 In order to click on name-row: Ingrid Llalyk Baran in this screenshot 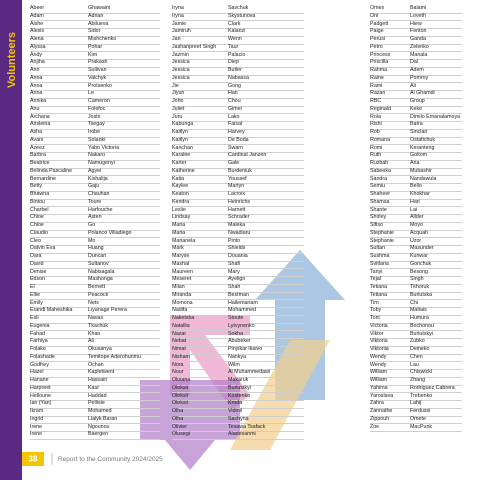, I will do `click(95, 420)`.